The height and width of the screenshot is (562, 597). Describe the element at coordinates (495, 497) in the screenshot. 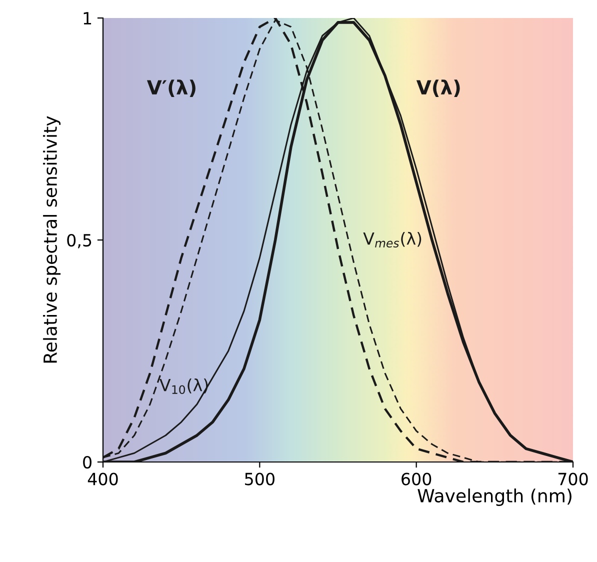

I see `x-axis-title: Wavelength (nm)` at that location.